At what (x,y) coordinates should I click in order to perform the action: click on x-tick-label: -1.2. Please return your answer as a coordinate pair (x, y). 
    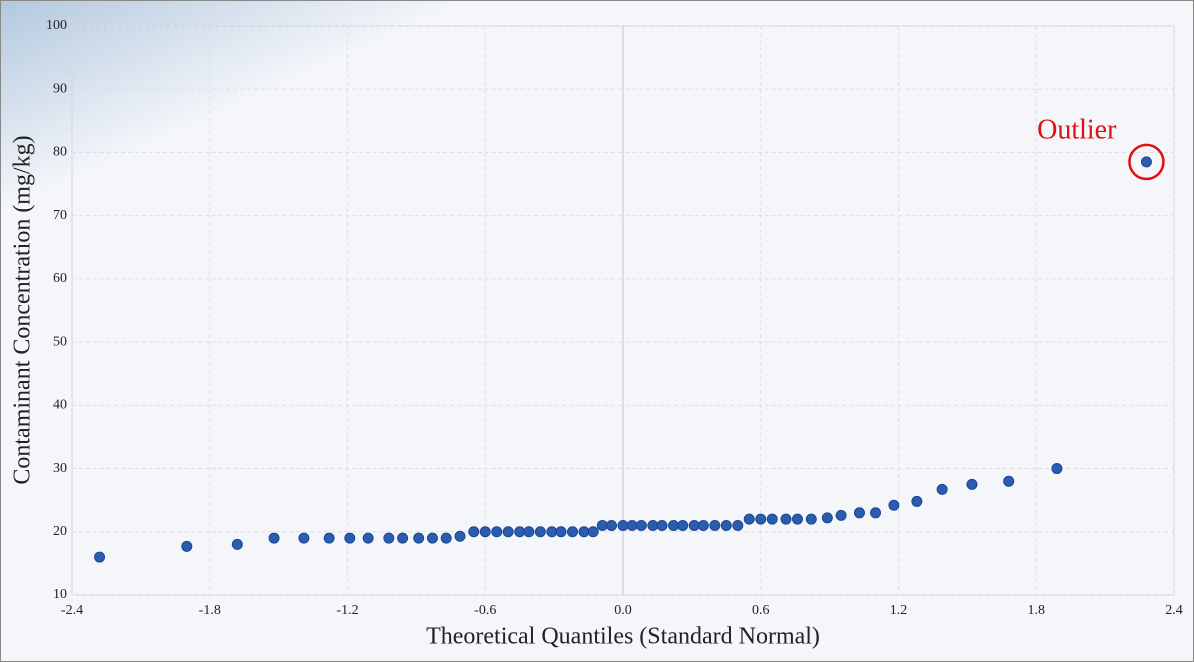
    Looking at the image, I should click on (347, 610).